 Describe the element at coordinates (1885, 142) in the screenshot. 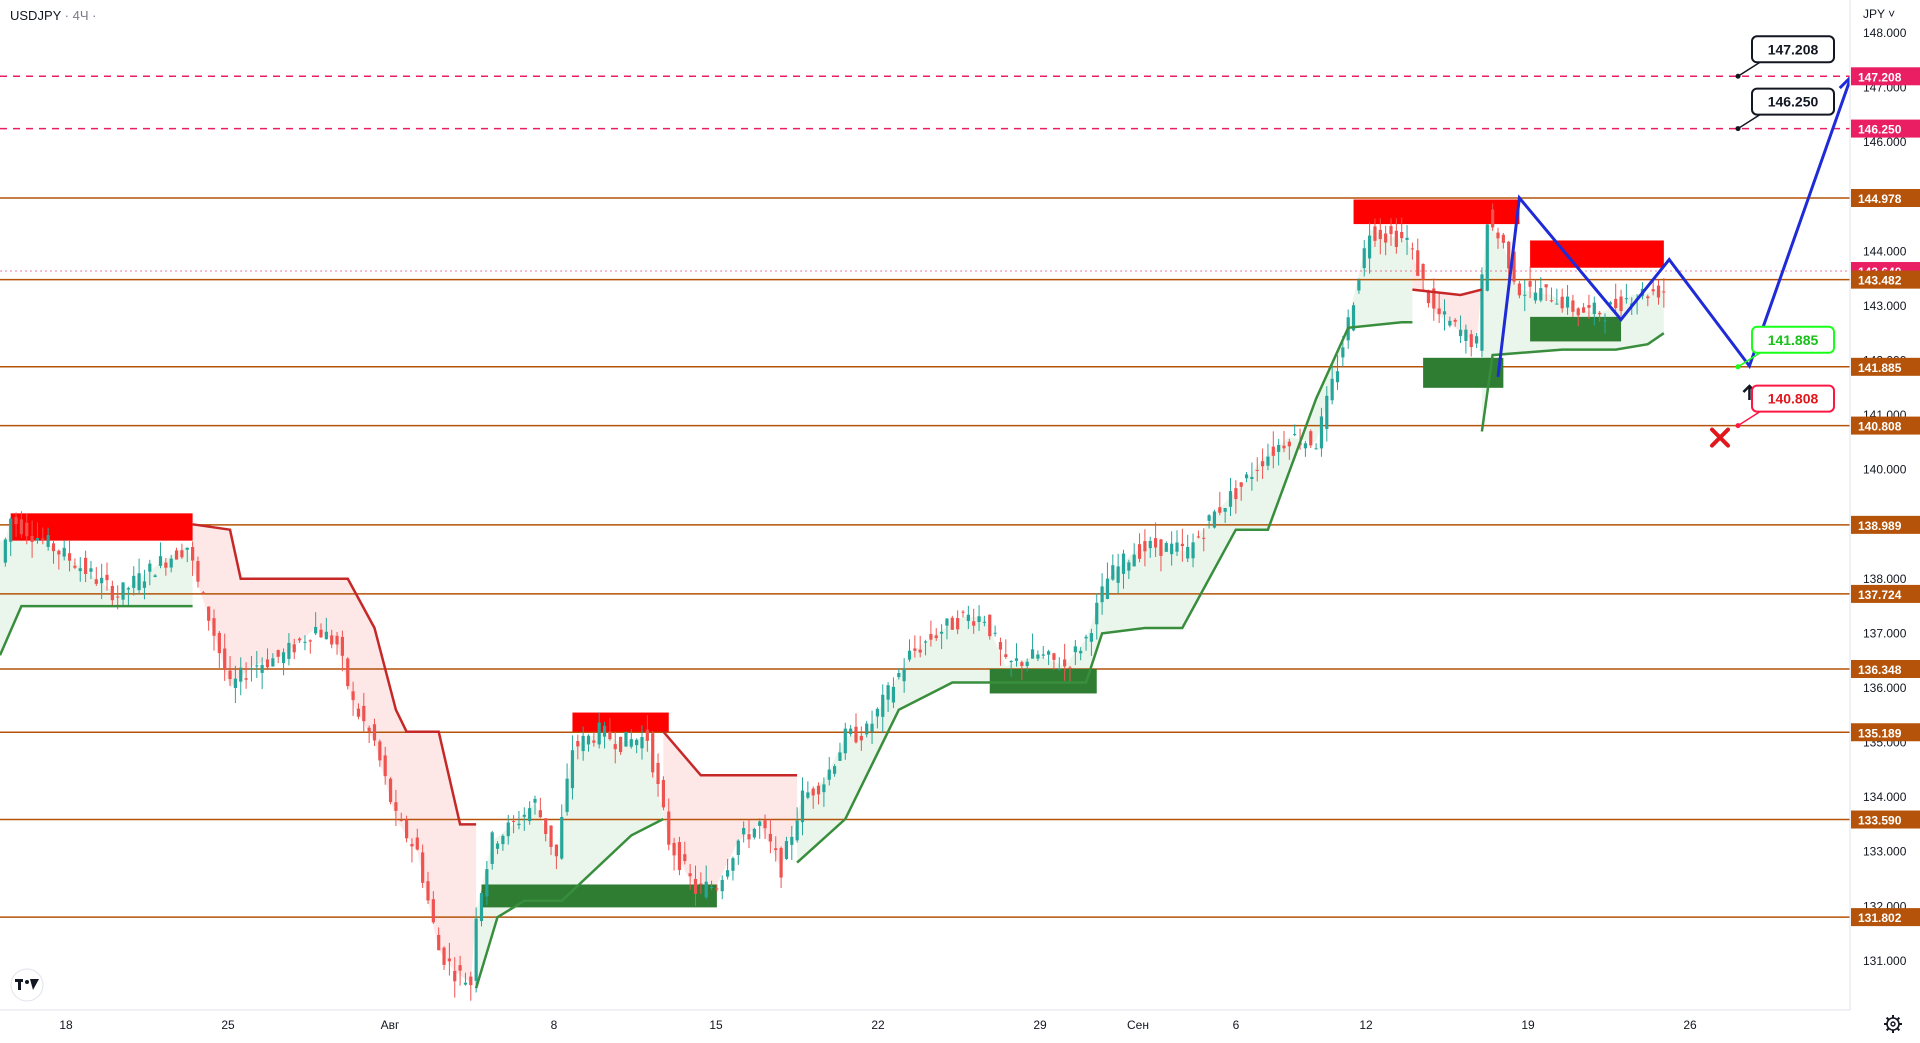

I see `price-tick-label: 146.000` at that location.